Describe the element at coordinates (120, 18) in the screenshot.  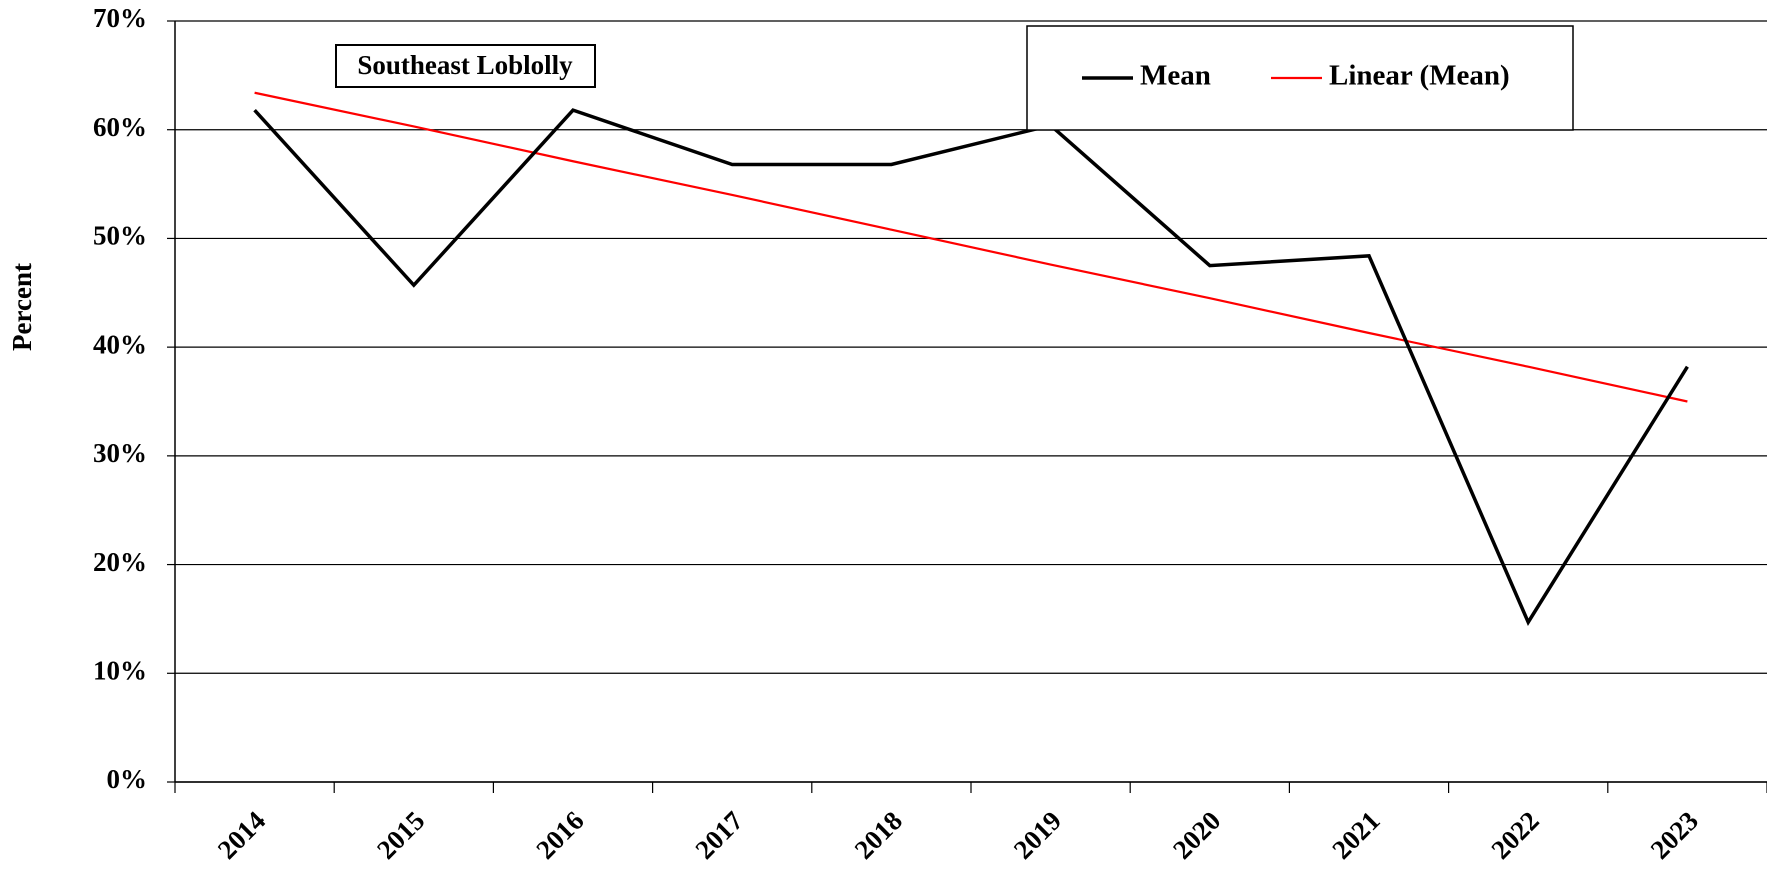
I see `y-tick-label: 70%` at that location.